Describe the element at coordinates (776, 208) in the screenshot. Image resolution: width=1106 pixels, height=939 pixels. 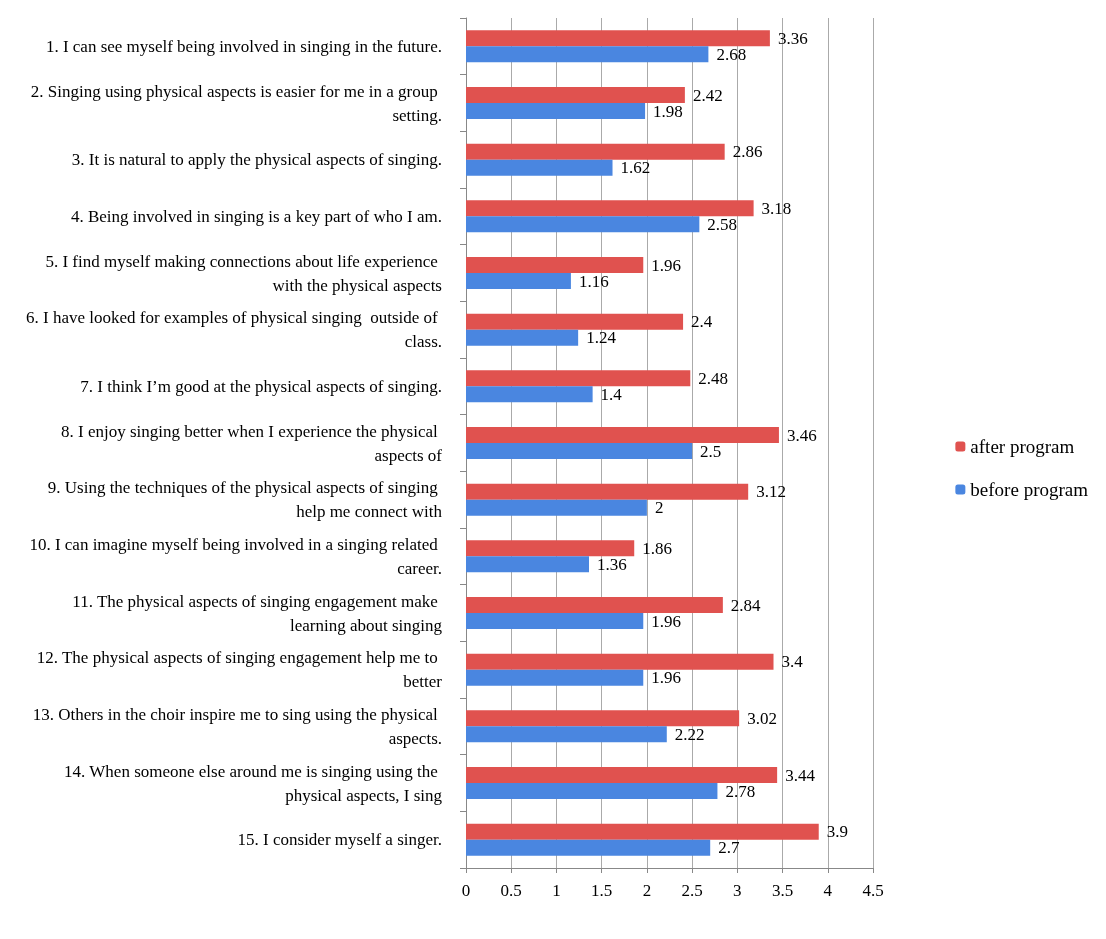
I see `data-label: 3.18` at that location.